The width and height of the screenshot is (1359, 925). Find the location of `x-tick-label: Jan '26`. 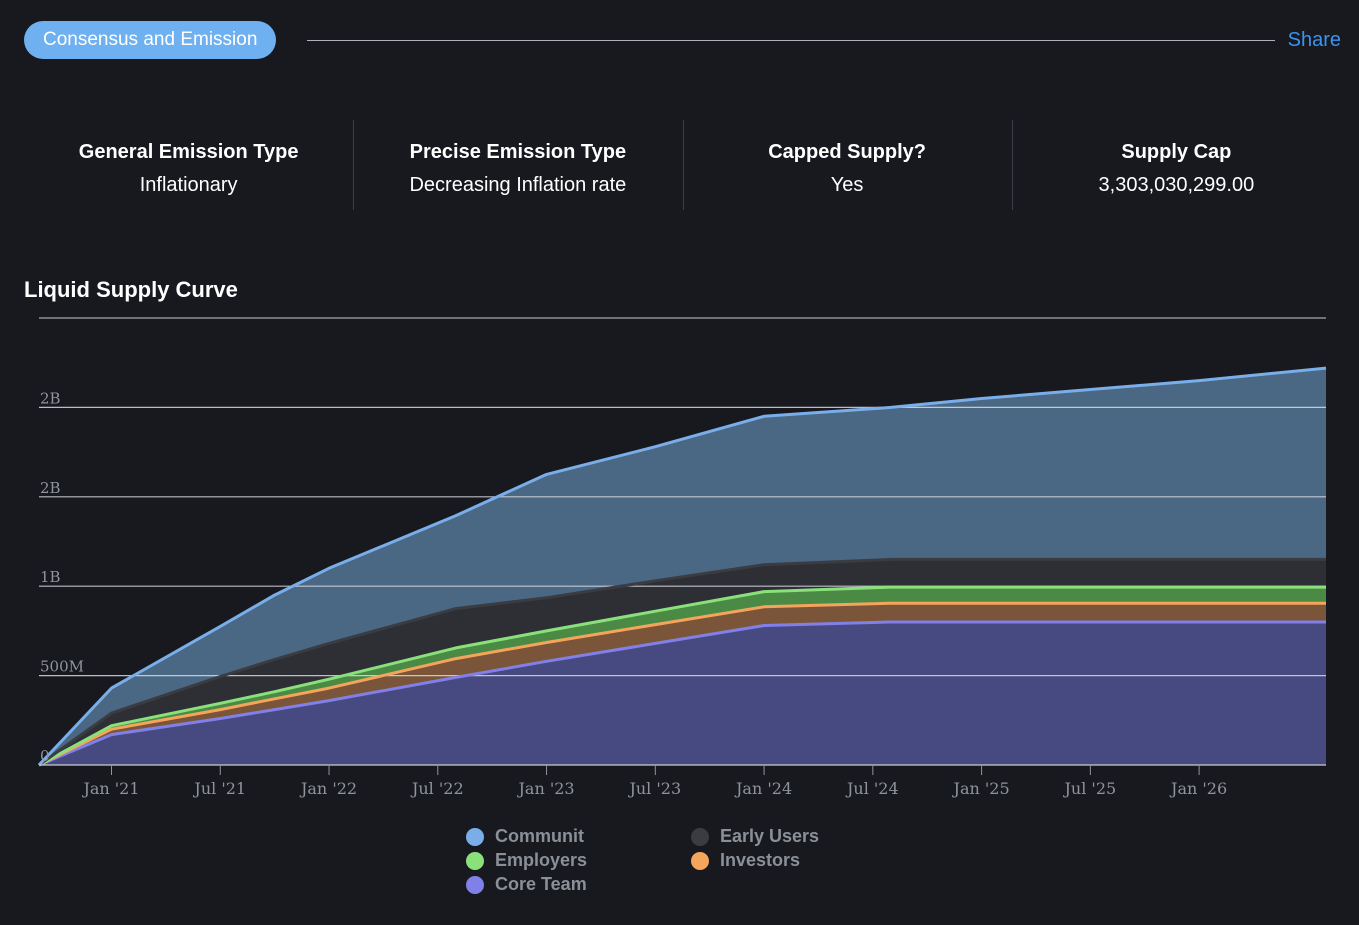

x-tick-label: Jan '26 is located at coordinates (1198, 788).